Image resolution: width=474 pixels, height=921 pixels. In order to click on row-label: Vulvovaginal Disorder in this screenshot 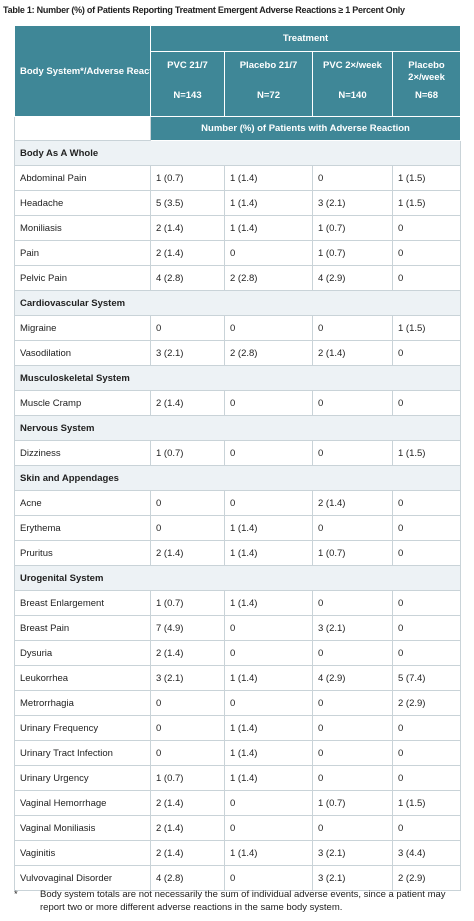, I will do `click(82, 878)`.